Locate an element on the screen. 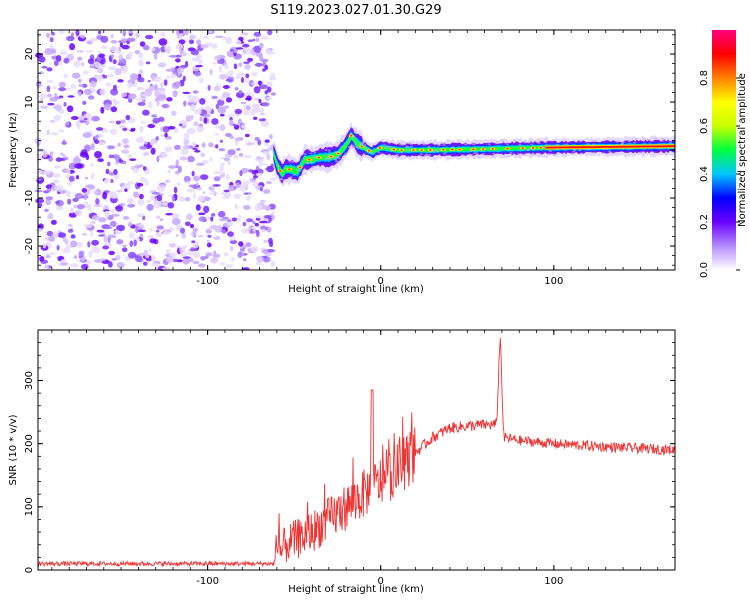  colorbar-tick-label: 0.4 is located at coordinates (704, 174).